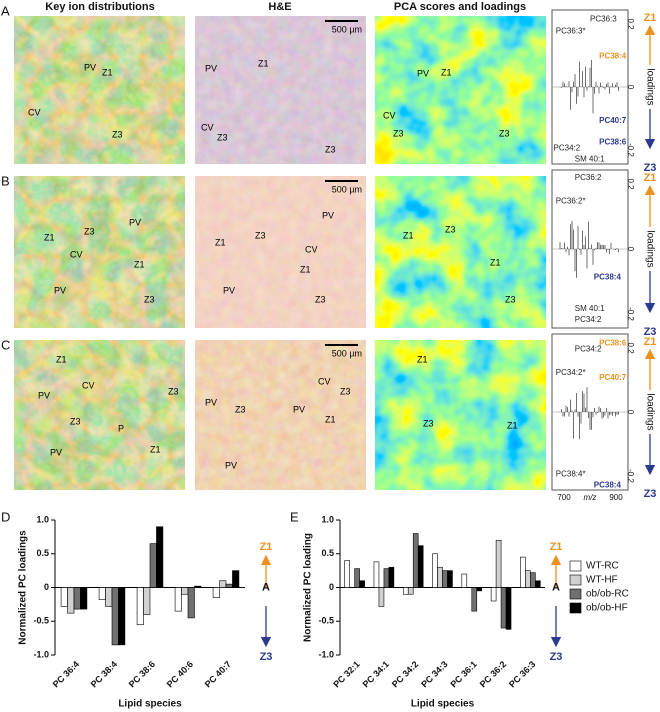 The image size is (660, 712). I want to click on ion-image, so click(99, 415).